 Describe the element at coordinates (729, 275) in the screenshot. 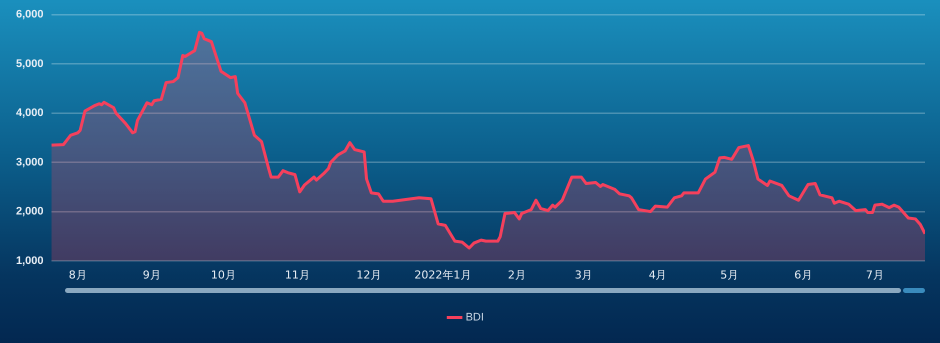

I see `x-tick-label: 5月` at that location.